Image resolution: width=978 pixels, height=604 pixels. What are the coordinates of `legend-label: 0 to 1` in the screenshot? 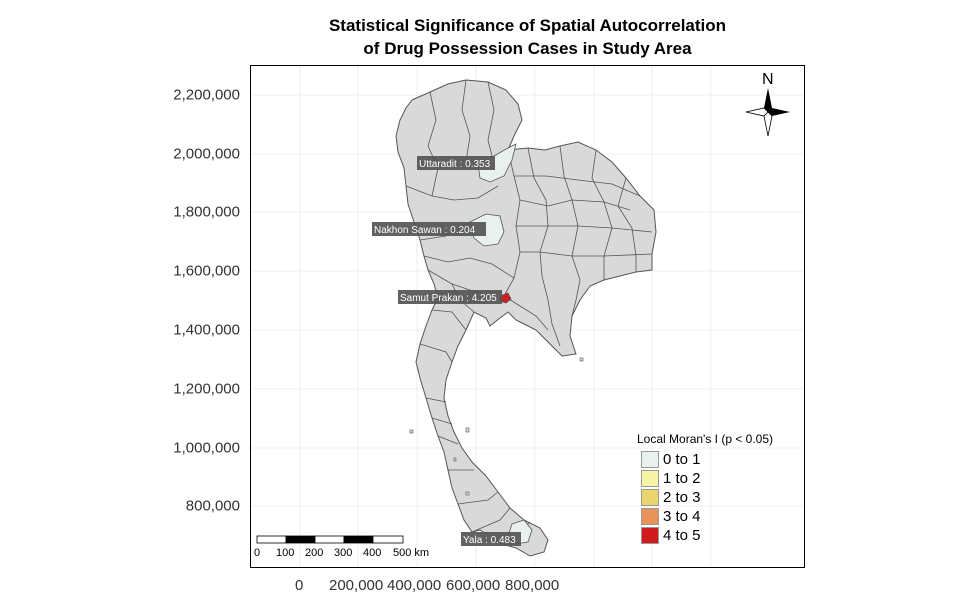 It's located at (682, 459).